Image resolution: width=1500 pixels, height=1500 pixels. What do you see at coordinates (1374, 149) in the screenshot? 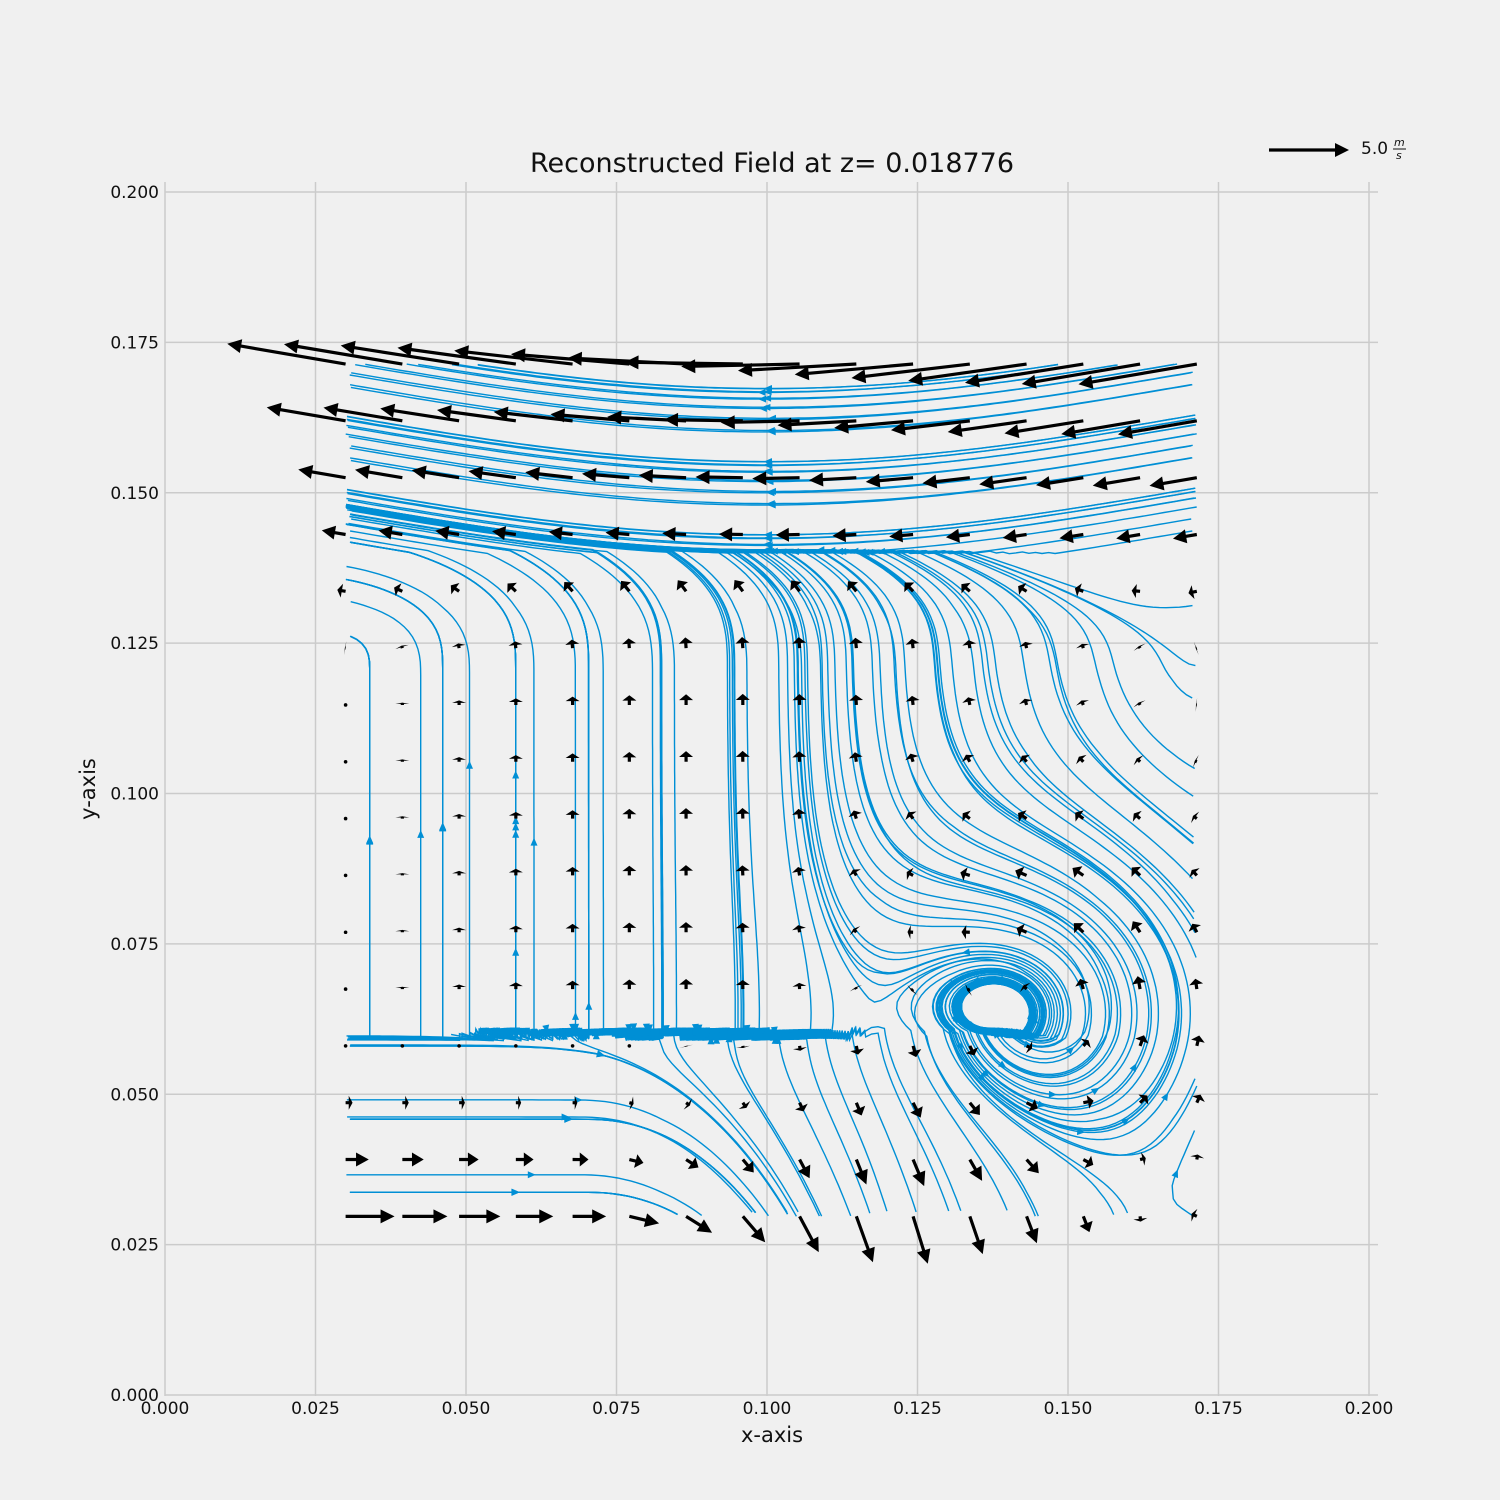
I see `quiver-key-value: 5.0` at bounding box center [1374, 149].